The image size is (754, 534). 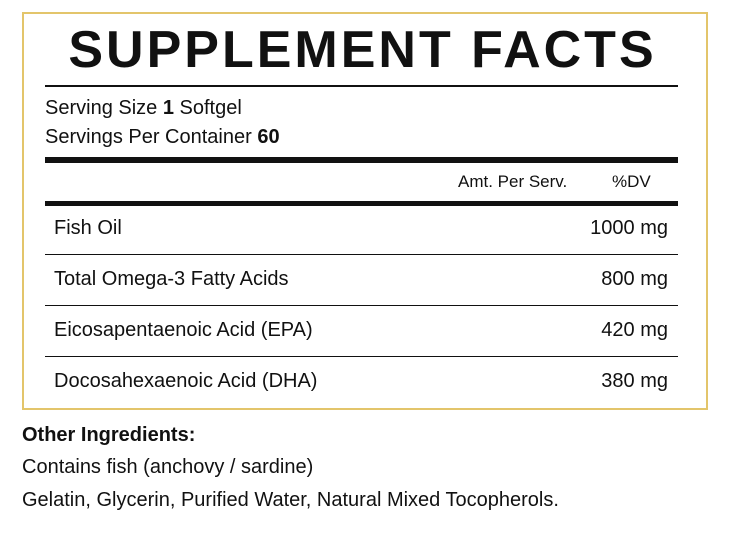 What do you see at coordinates (629, 228) in the screenshot?
I see `row-amount: 1000 mg` at bounding box center [629, 228].